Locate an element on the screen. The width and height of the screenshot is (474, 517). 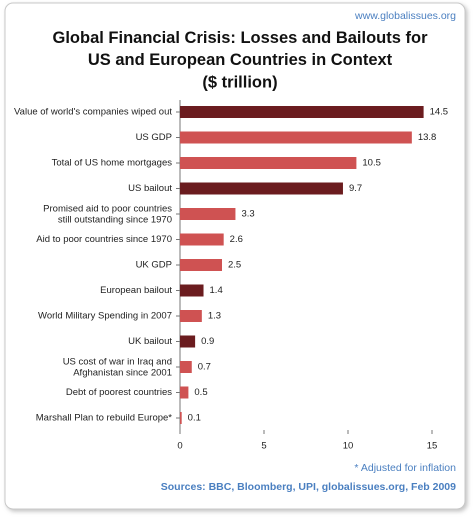
value-label: 0.9 is located at coordinates (207, 341).